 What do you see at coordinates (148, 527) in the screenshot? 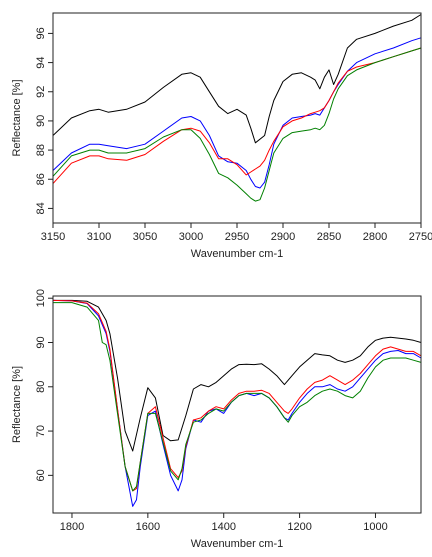
I see `x-tick-label: 1600` at bounding box center [148, 527].